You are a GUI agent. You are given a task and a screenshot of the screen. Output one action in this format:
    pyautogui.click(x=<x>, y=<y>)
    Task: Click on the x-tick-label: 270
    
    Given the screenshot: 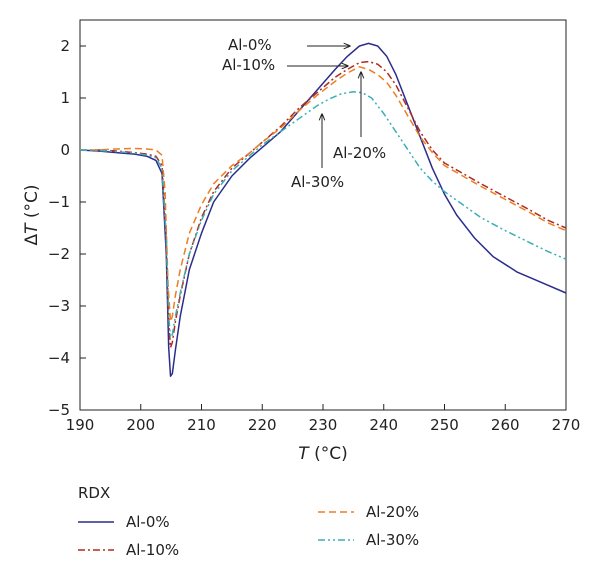 What is the action you would take?
    pyautogui.click(x=566, y=425)
    